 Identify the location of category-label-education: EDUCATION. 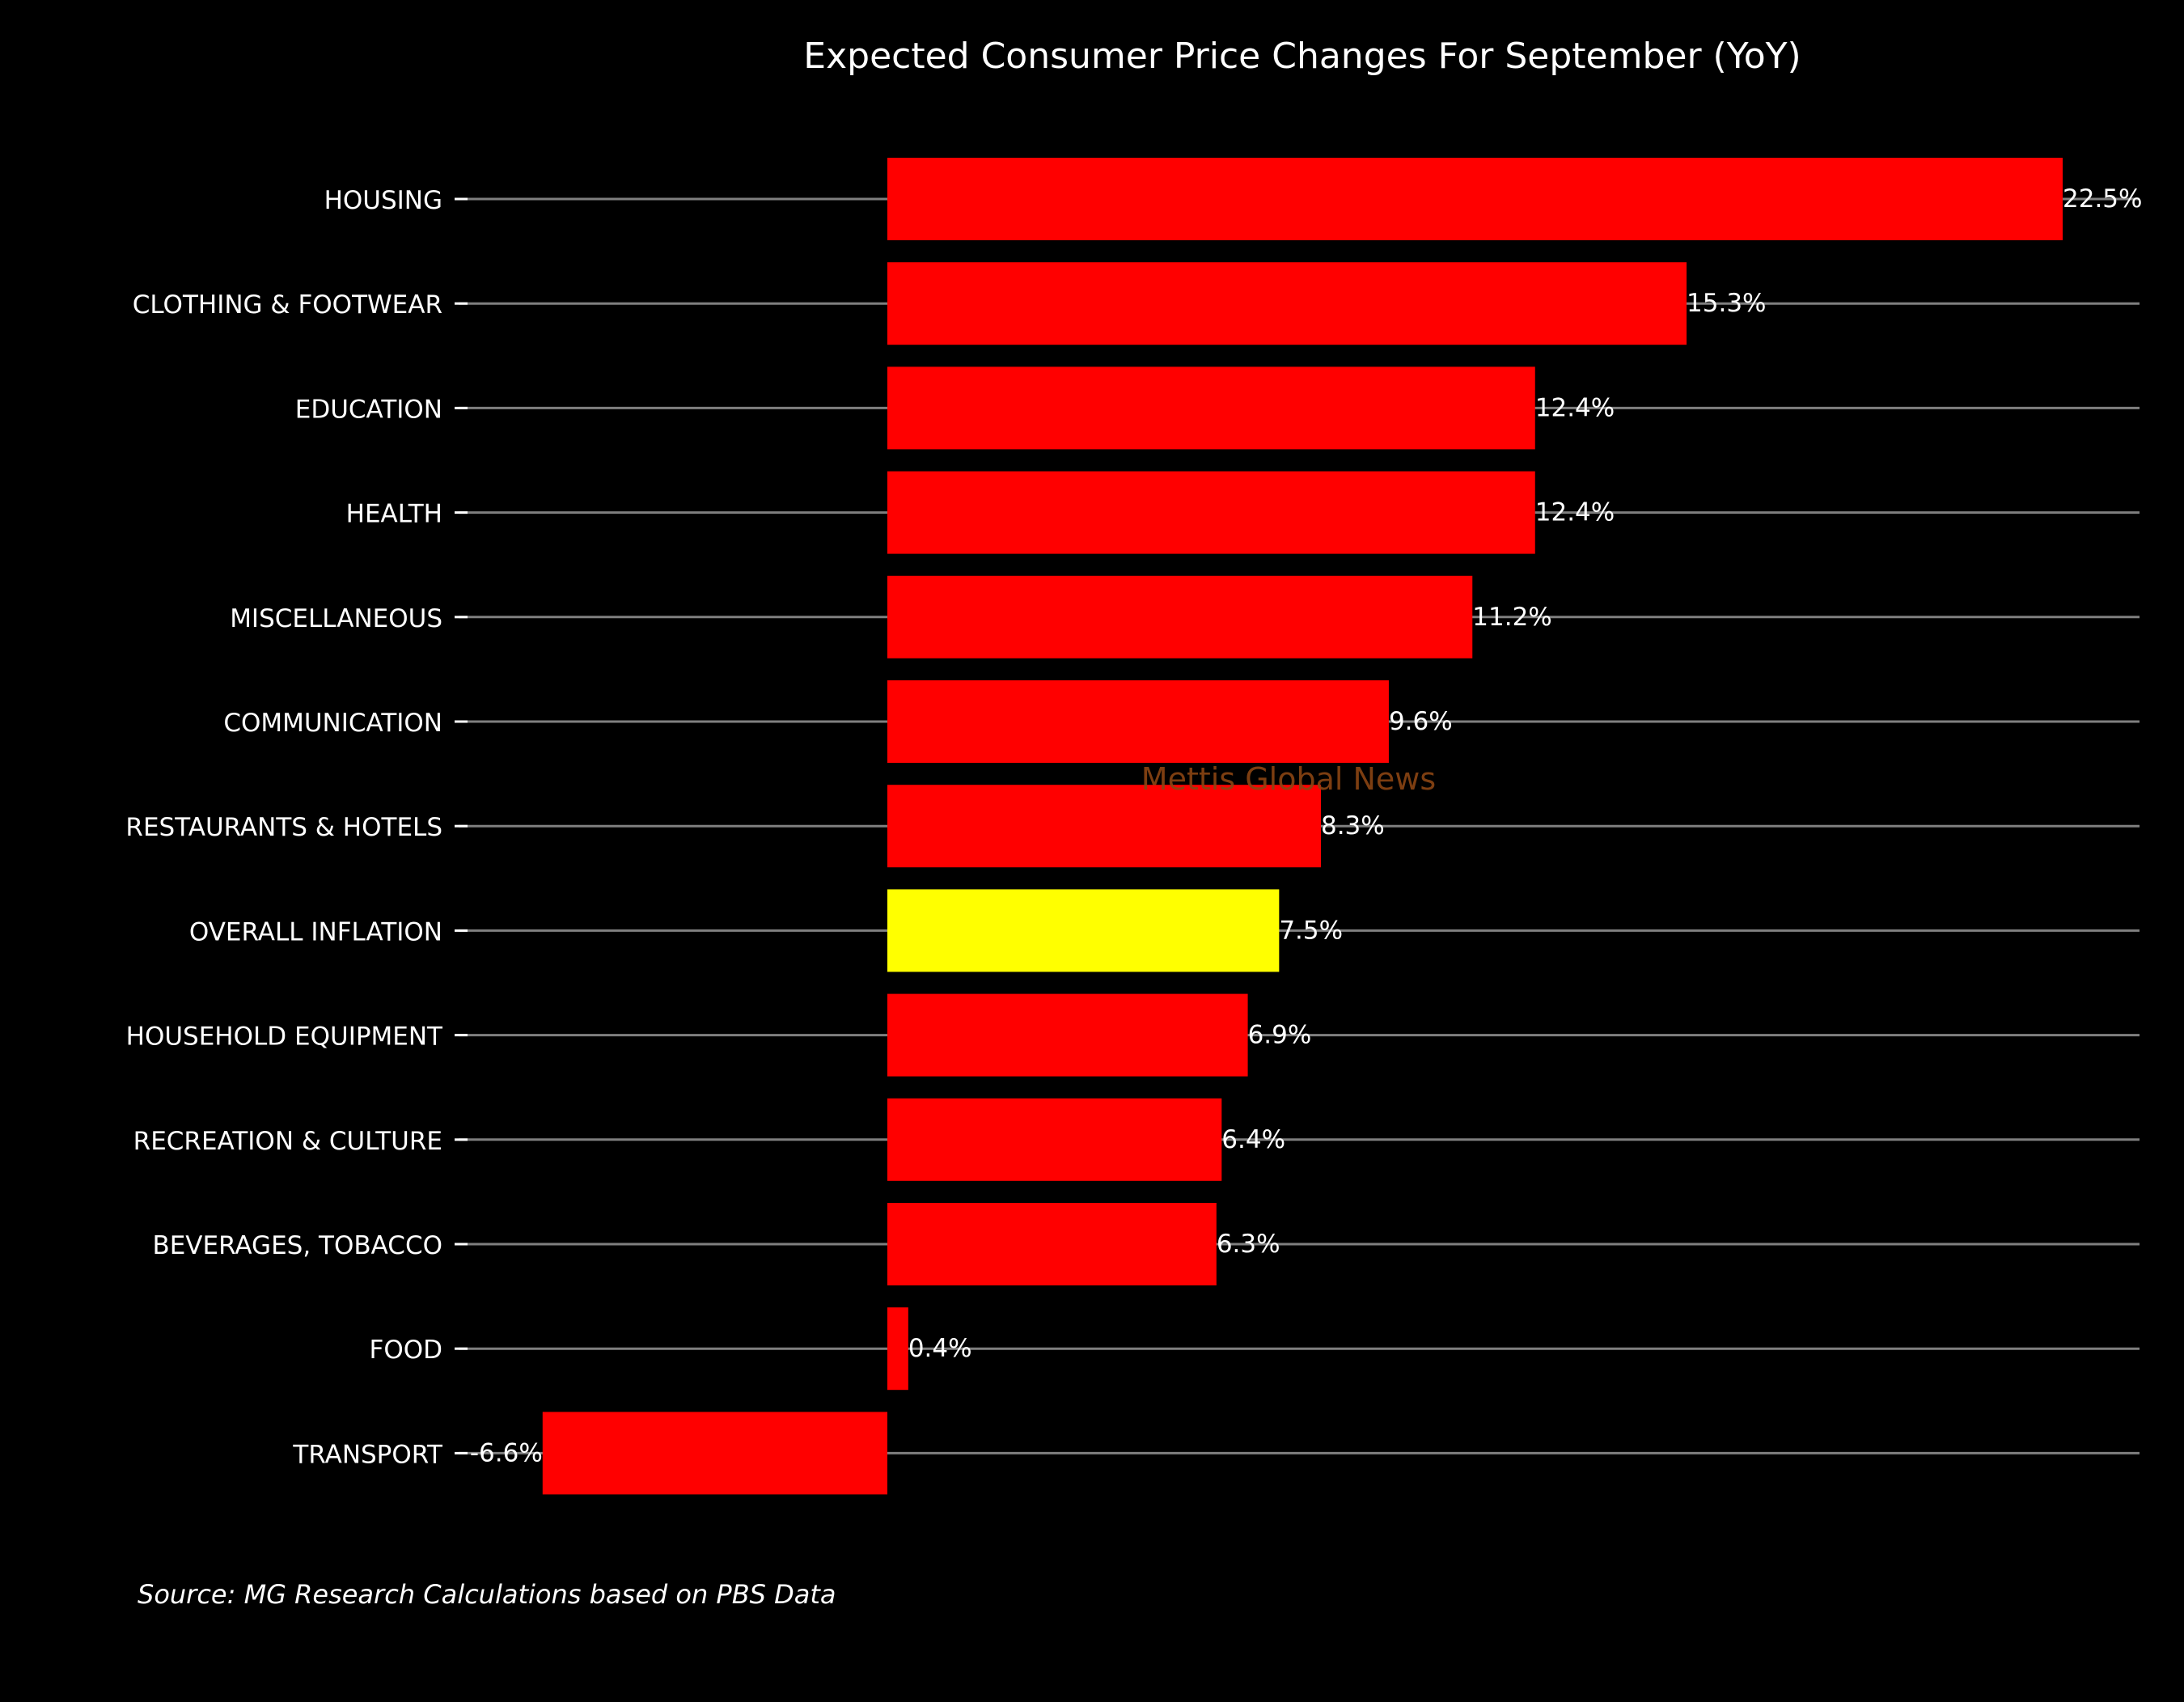
(368, 409).